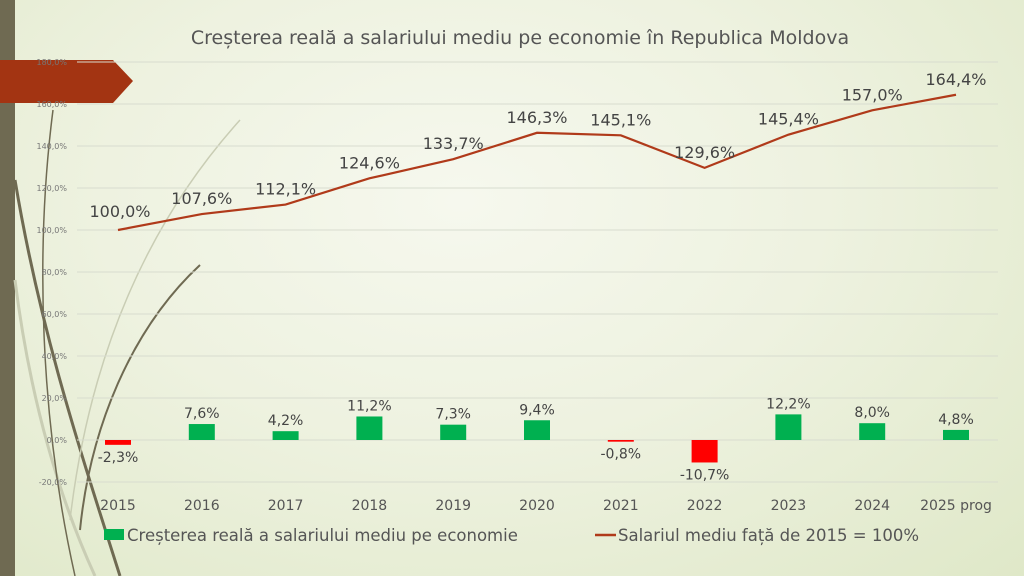 Image resolution: width=1024 pixels, height=576 pixels. What do you see at coordinates (956, 420) in the screenshot?
I see `bar-data-label: 4,8%` at bounding box center [956, 420].